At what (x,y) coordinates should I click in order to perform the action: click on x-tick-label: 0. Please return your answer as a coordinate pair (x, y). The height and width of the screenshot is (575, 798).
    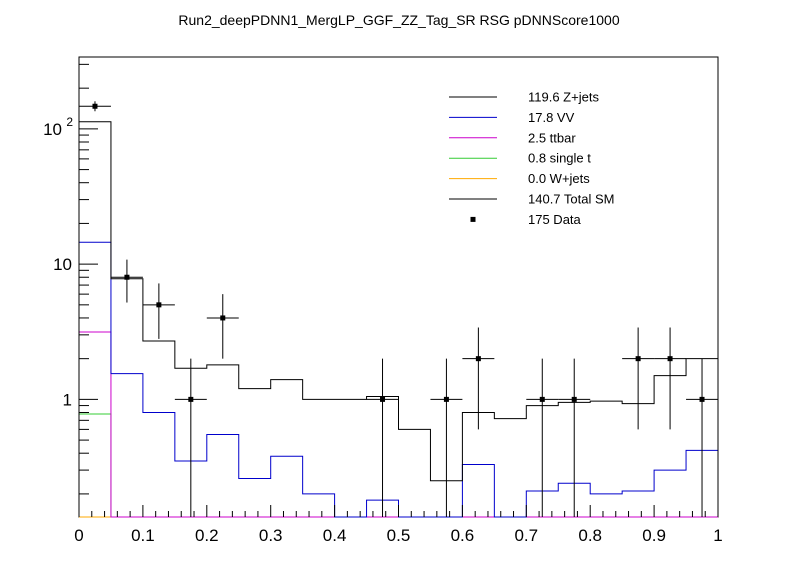
    Looking at the image, I should click on (78, 535).